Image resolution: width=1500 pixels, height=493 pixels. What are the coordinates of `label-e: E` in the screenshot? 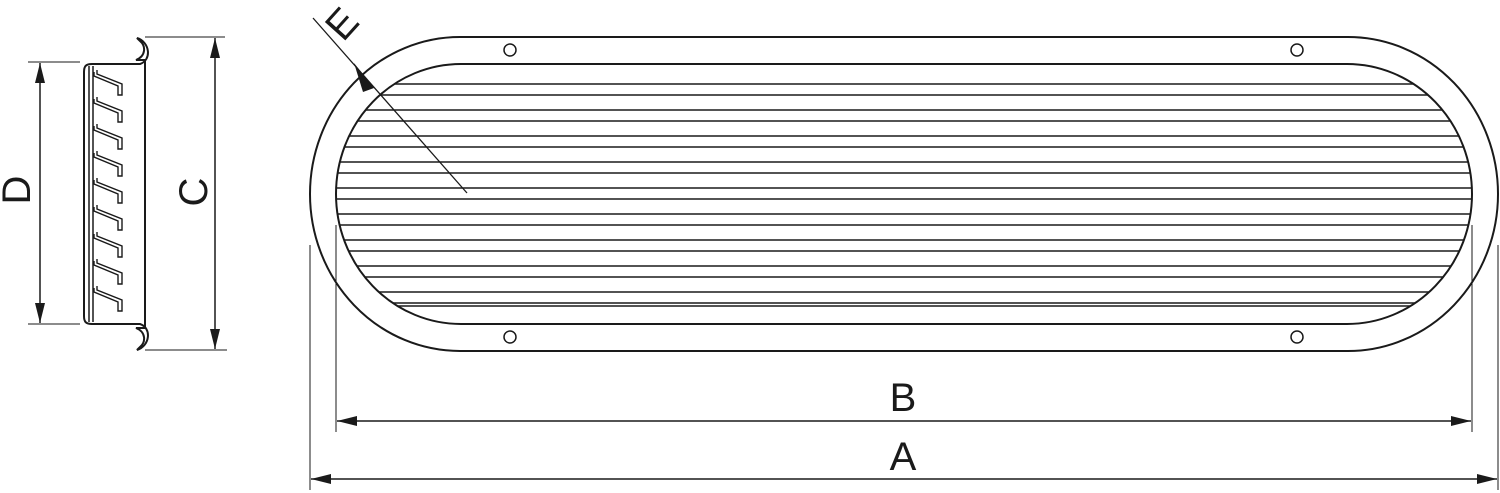 It's located at (342, 24).